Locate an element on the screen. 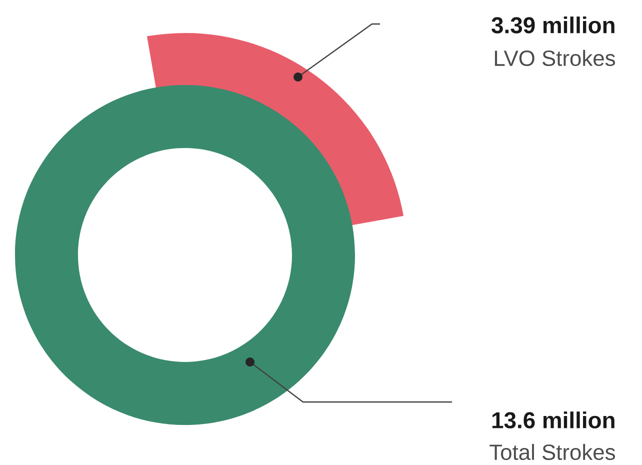 This screenshot has width=642, height=465. category-label: Total Strokes is located at coordinates (552, 452).